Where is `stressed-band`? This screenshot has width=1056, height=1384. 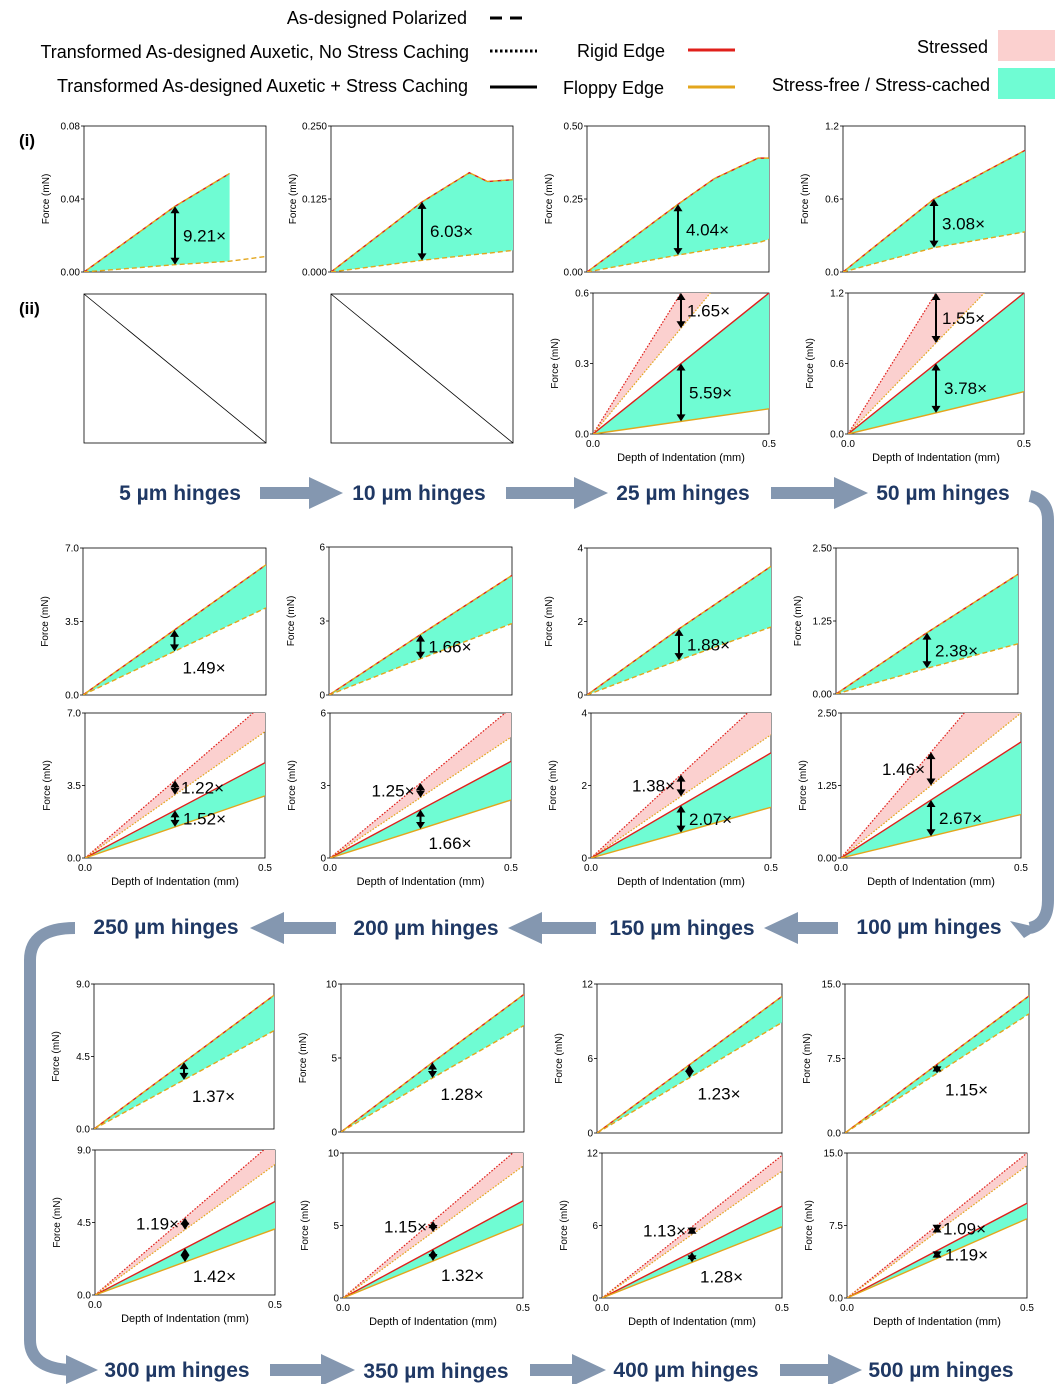 stressed-band is located at coordinates (692, 1226).